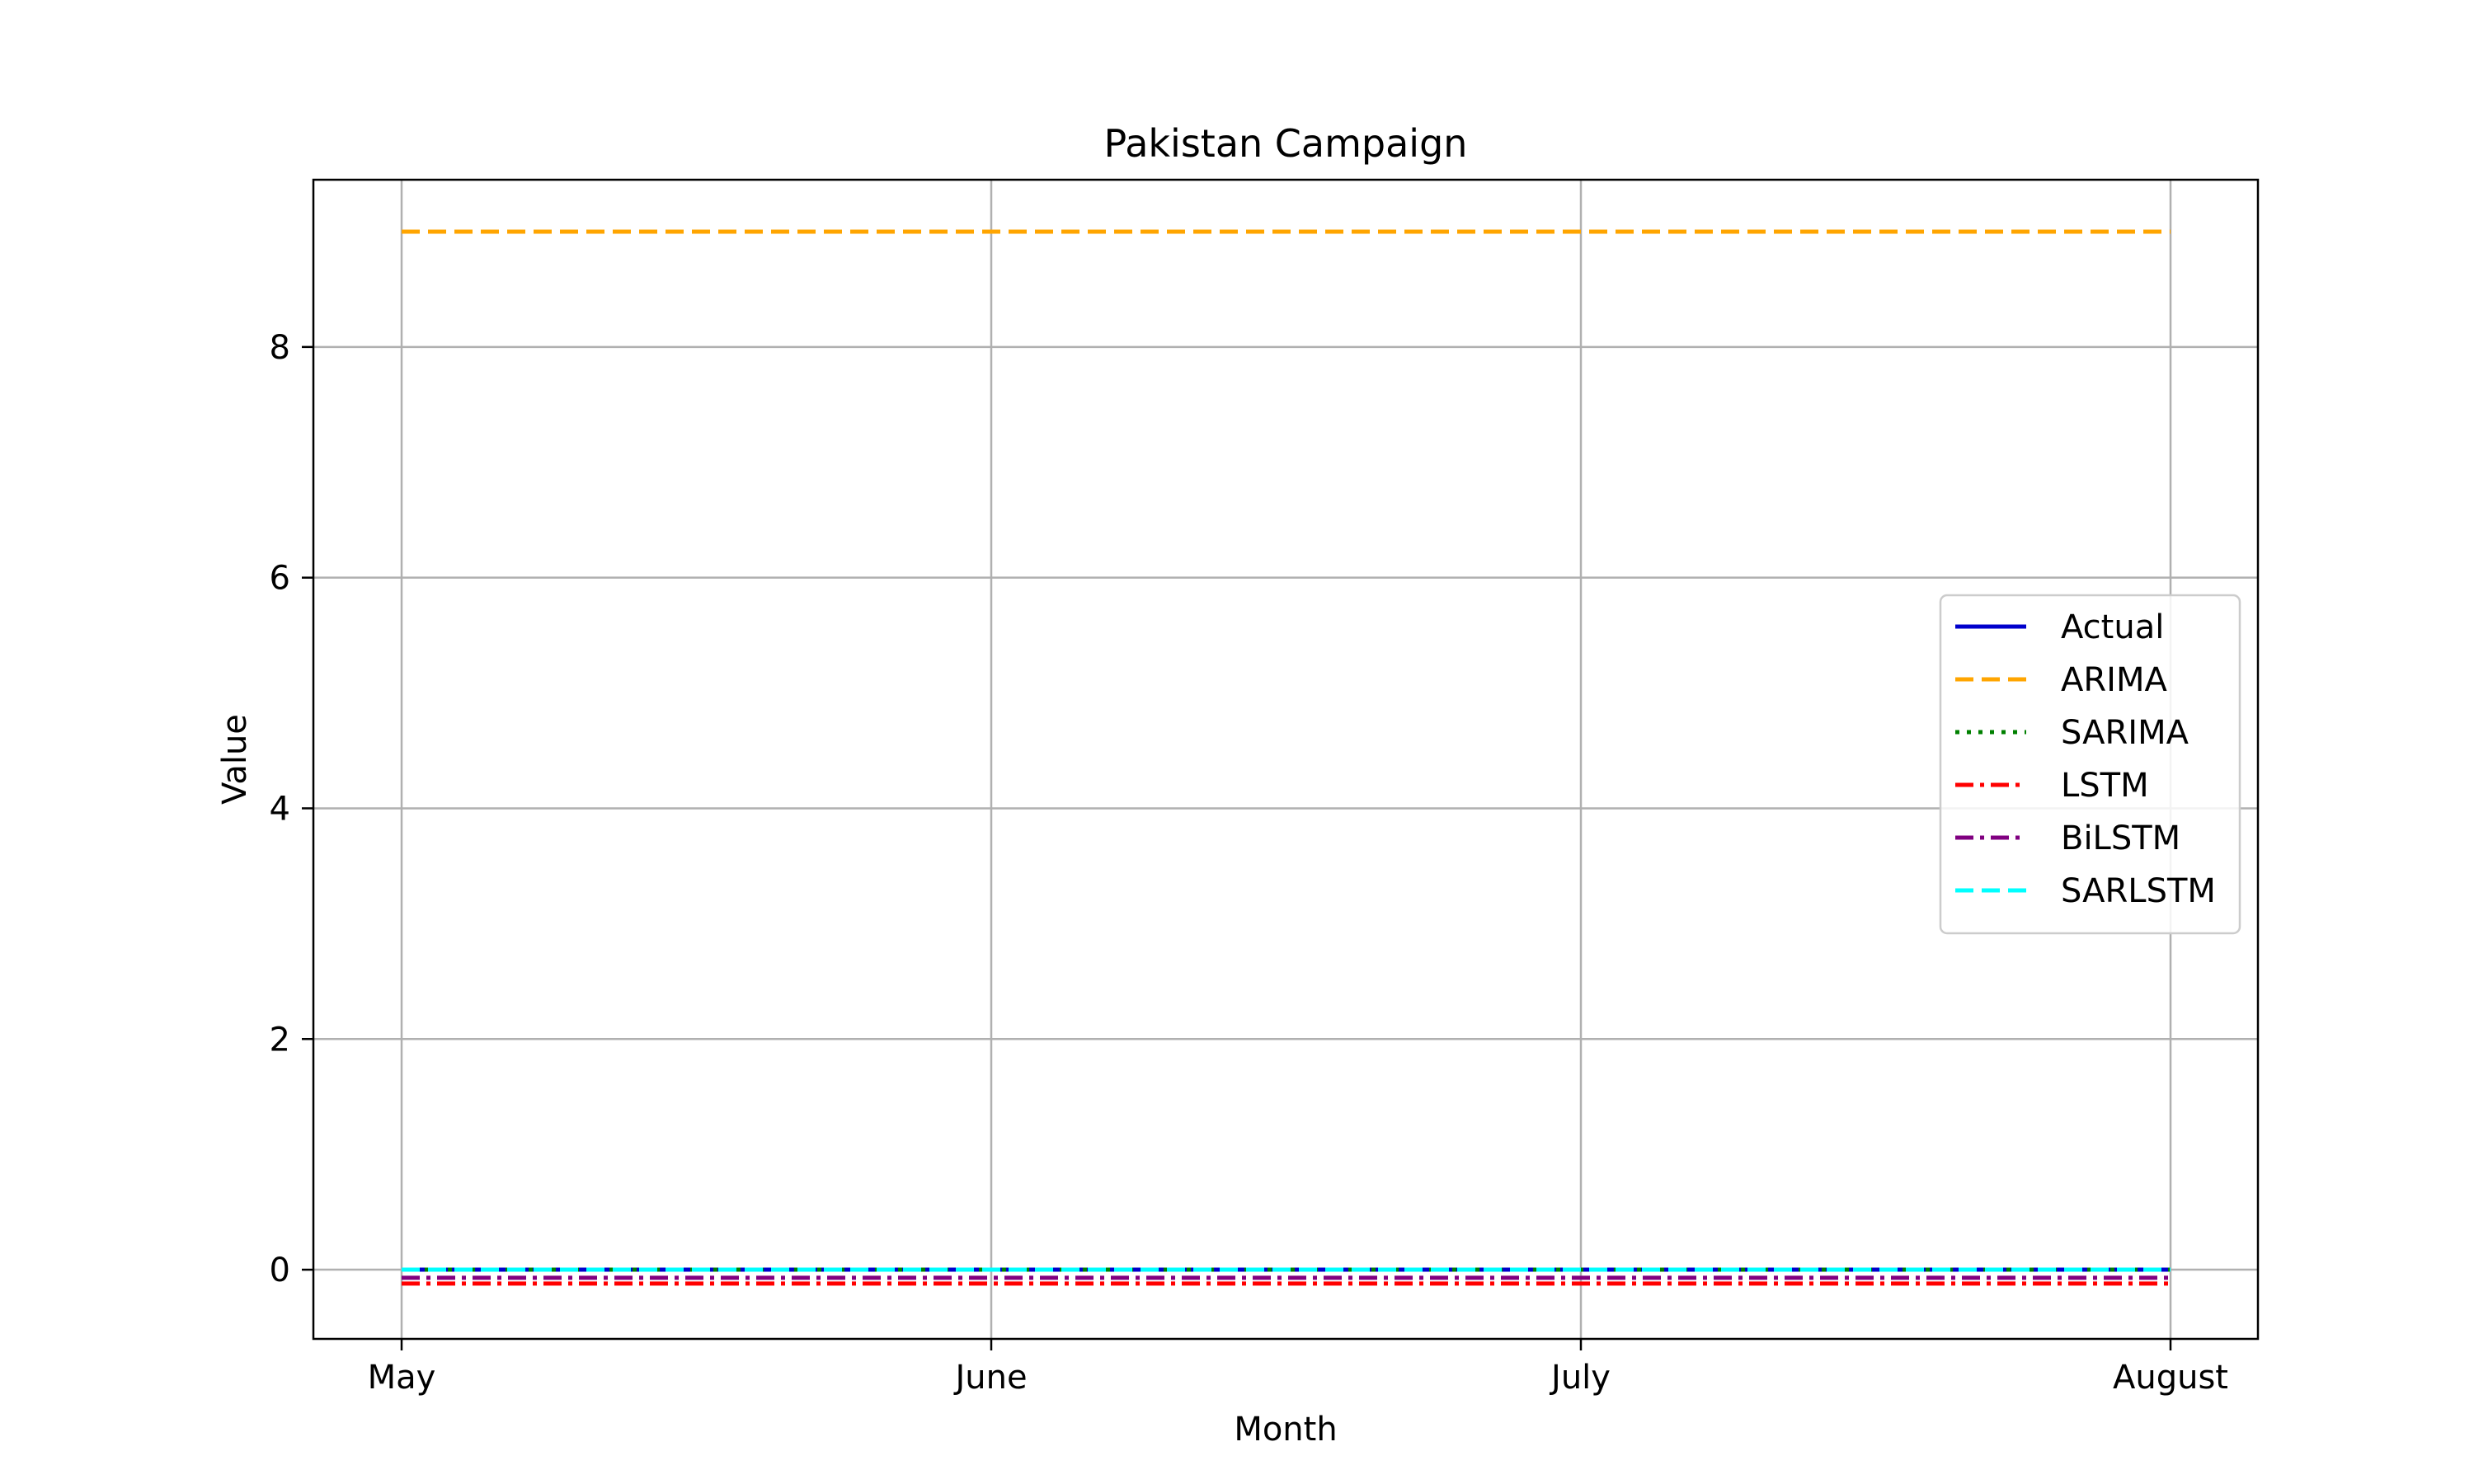  I want to click on legend: Actual ARIMA SARIMA LSTM BiLSTM SARLSTM, so click(2090, 764).